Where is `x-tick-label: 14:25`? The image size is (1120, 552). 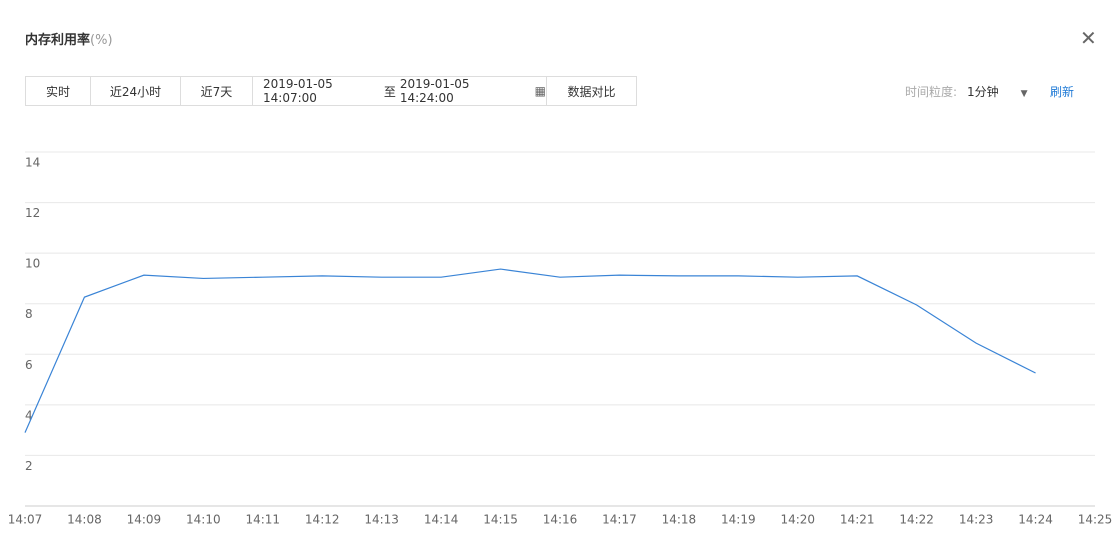 x-tick-label: 14:25 is located at coordinates (1095, 520).